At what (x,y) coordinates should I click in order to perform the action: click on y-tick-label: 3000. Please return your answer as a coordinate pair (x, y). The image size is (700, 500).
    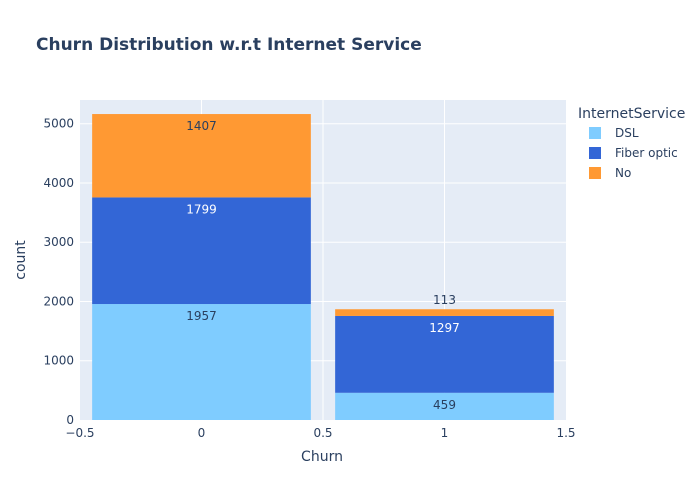
    Looking at the image, I should click on (58, 242).